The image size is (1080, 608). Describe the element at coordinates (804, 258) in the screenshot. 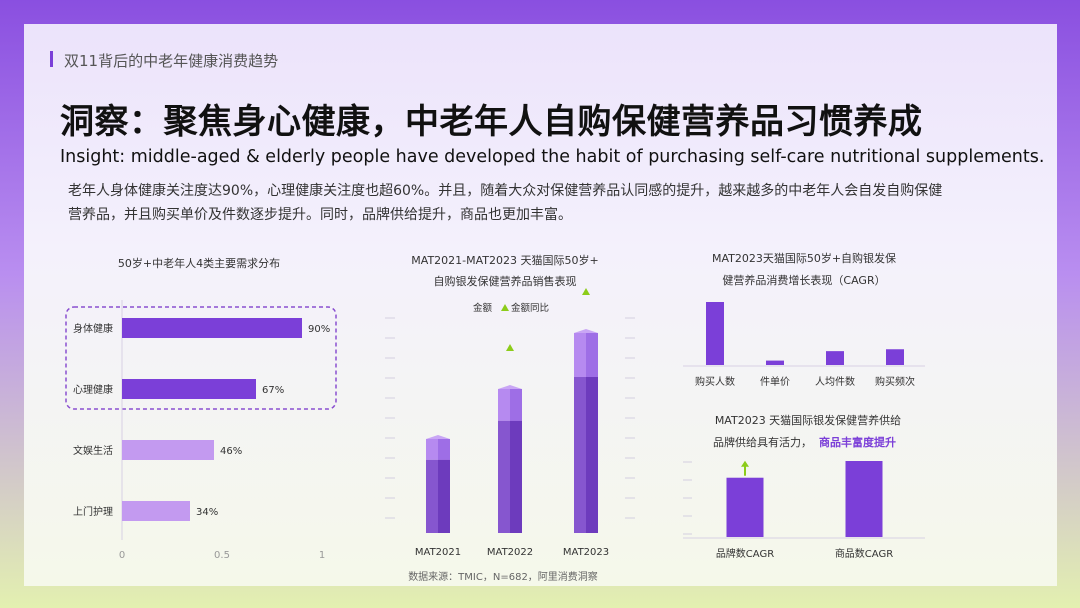

I see `chart-title-line1: MAT2023天猫国际50岁+自购银发保` at that location.